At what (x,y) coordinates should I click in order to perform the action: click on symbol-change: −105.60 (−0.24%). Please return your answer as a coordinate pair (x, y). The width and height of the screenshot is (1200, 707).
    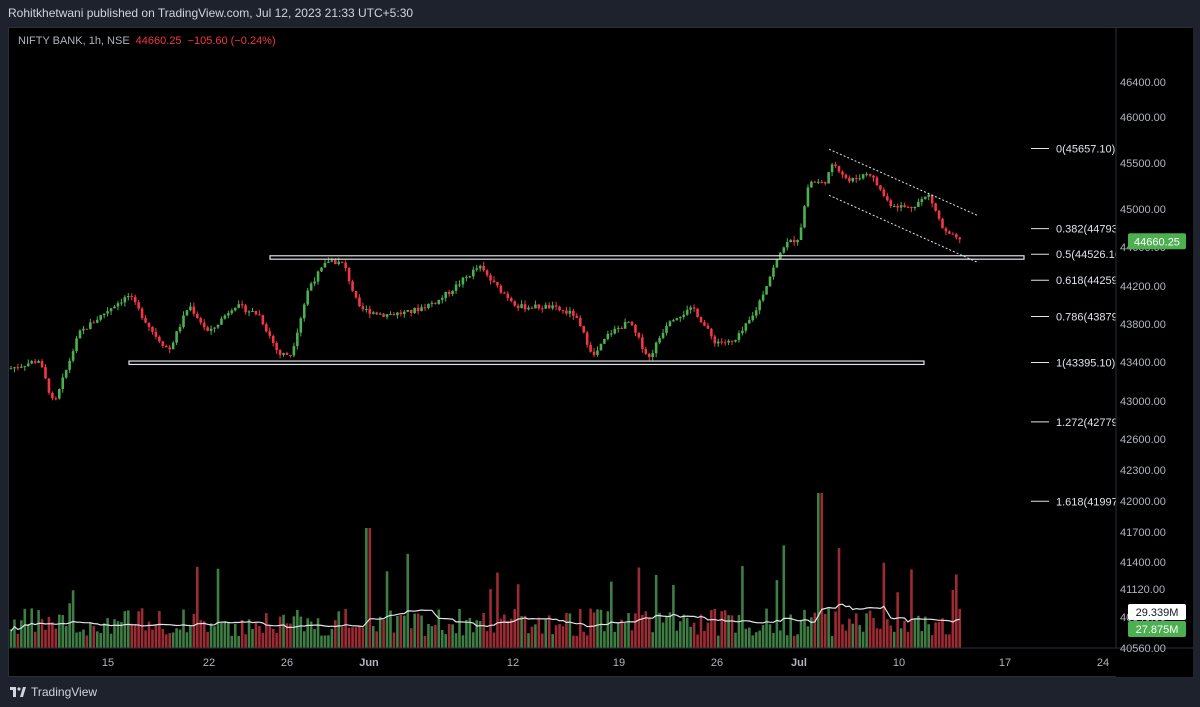
    Looking at the image, I should click on (231, 41).